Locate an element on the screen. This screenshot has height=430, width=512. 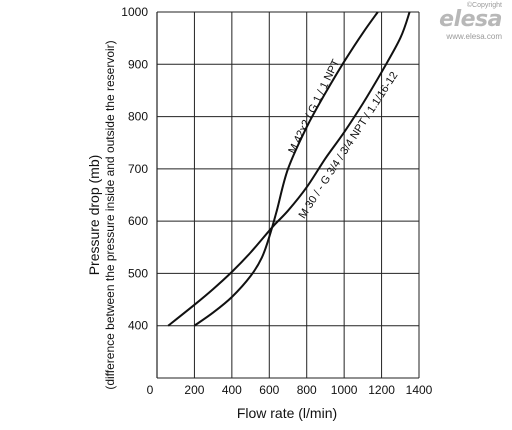
y-tick-labels: 400 500 600 700 800 900 1000 is located at coordinates (134, 169).